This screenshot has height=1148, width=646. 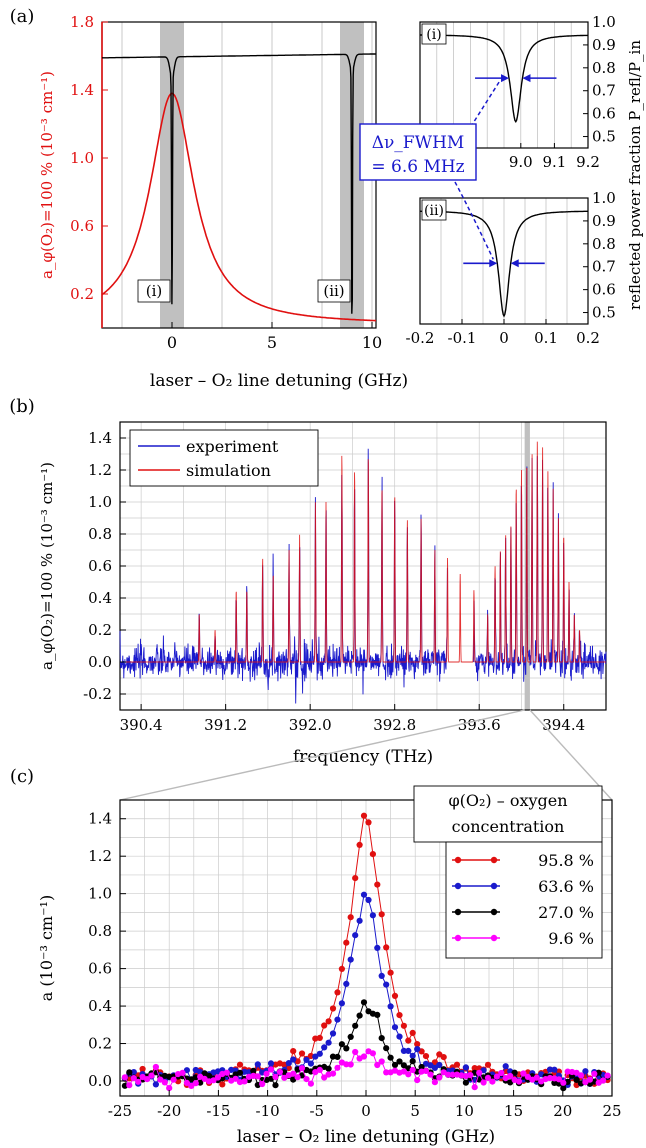 What do you see at coordinates (604, 198) in the screenshot?
I see `y-tick-label: 1.0` at bounding box center [604, 198].